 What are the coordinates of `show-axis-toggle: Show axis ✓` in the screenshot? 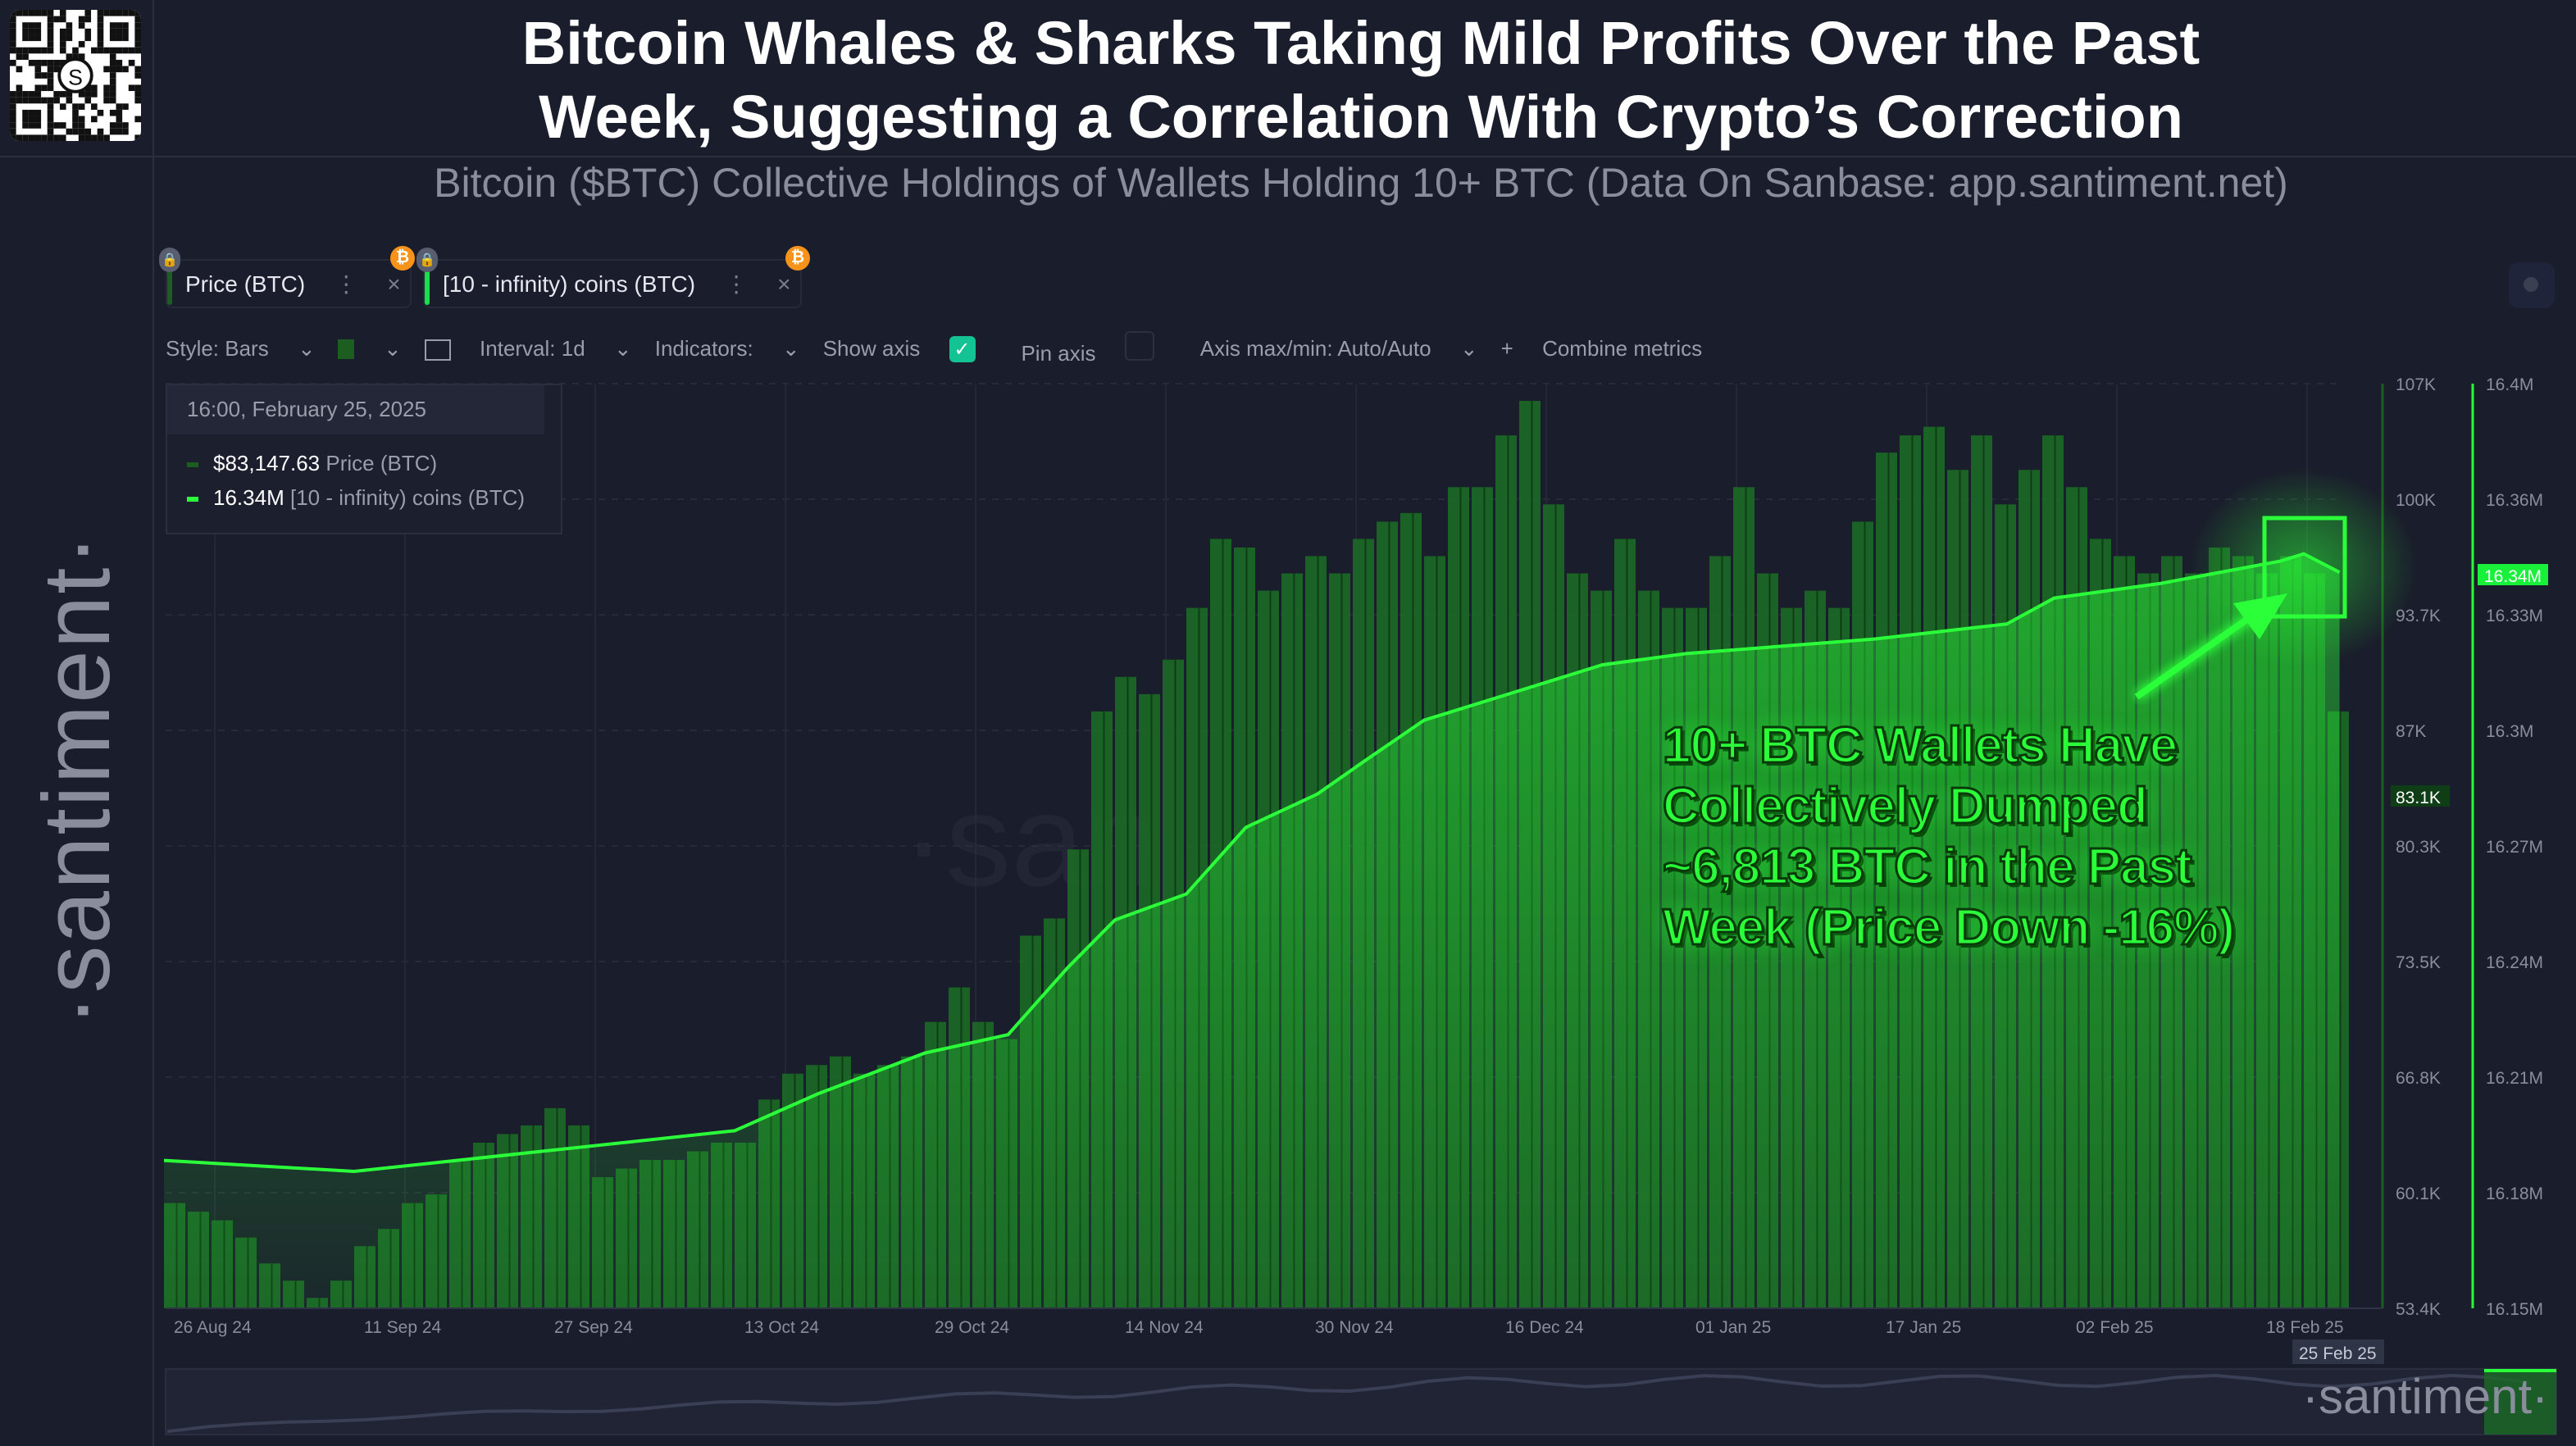 It's located at (911, 349).